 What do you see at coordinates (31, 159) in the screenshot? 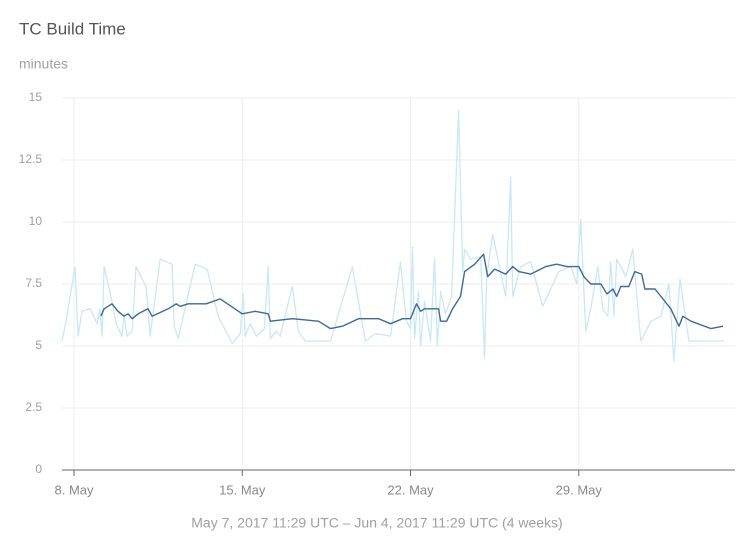
I see `y-tick-label: 12.5` at bounding box center [31, 159].